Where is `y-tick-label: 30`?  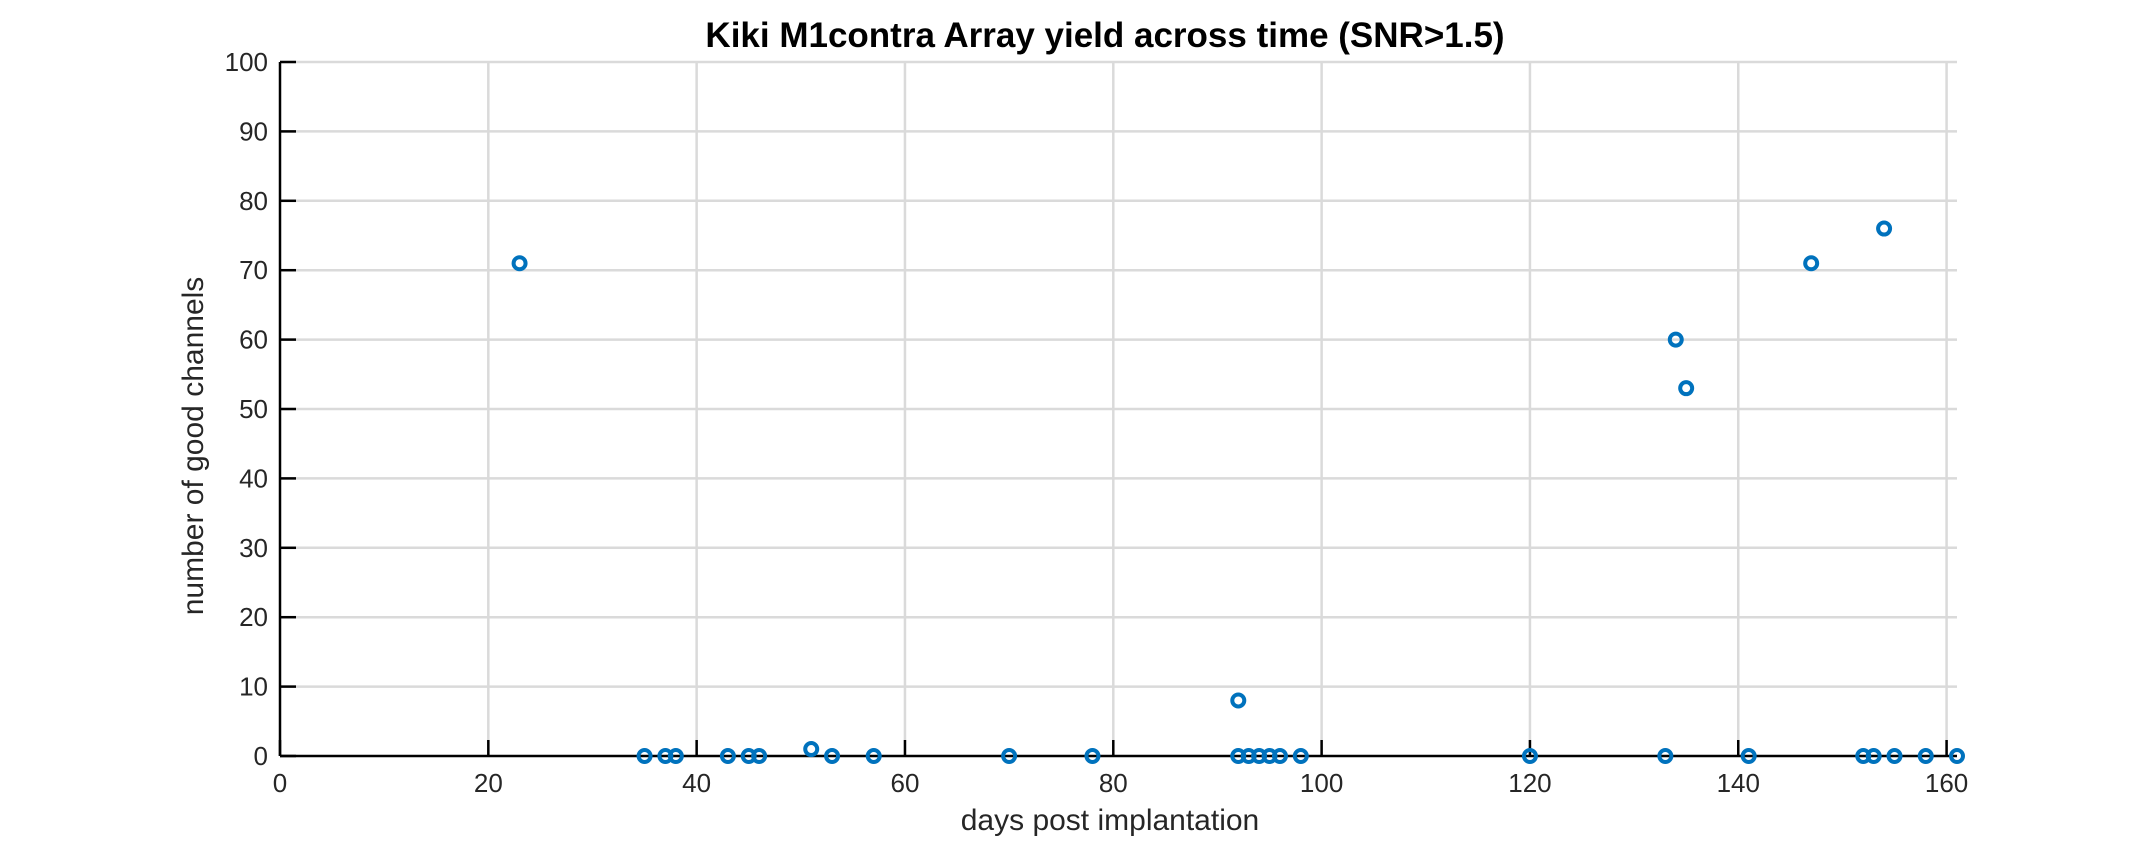
y-tick-label: 30 is located at coordinates (253, 548).